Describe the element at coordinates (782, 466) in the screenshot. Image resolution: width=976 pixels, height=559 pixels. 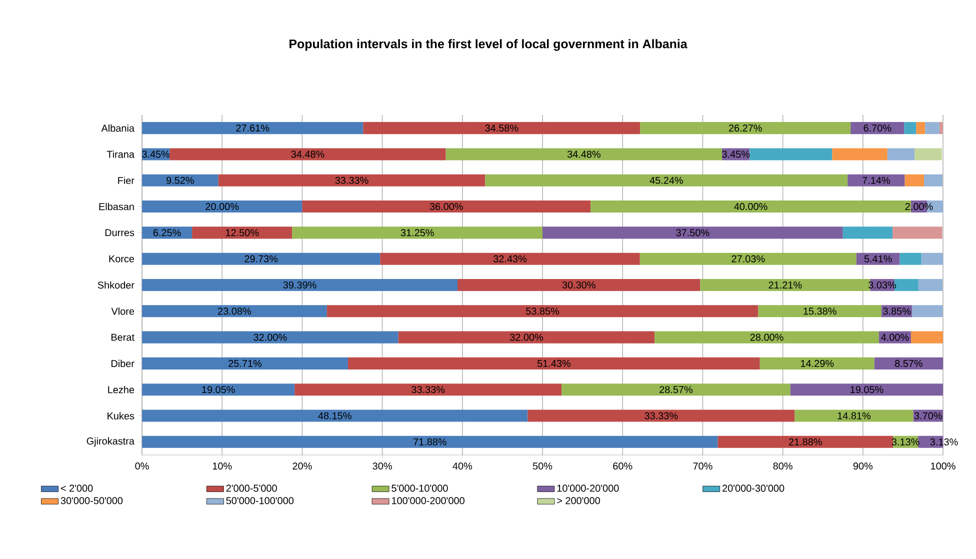
I see `x-tick-label: 80%` at that location.